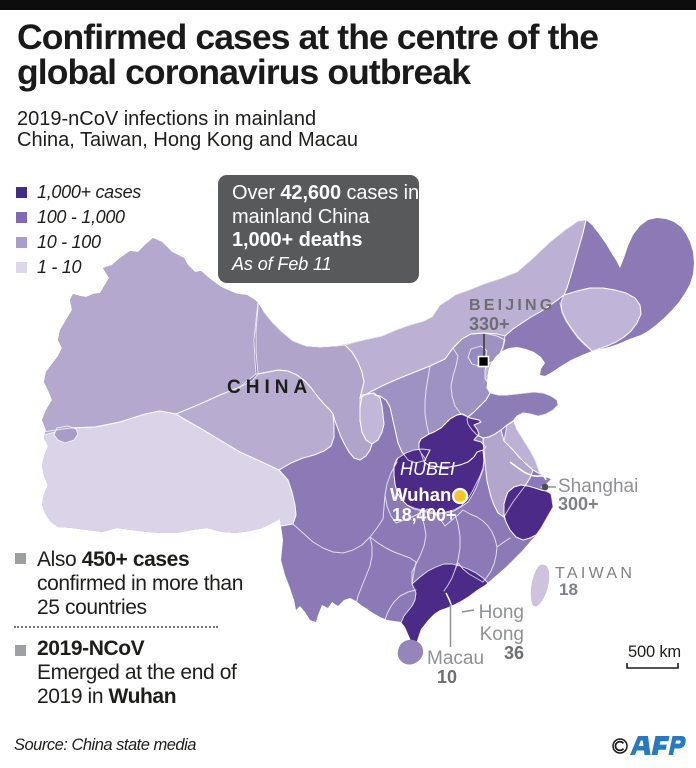  Describe the element at coordinates (514, 653) in the screenshot. I see `svg-text: 36` at that location.